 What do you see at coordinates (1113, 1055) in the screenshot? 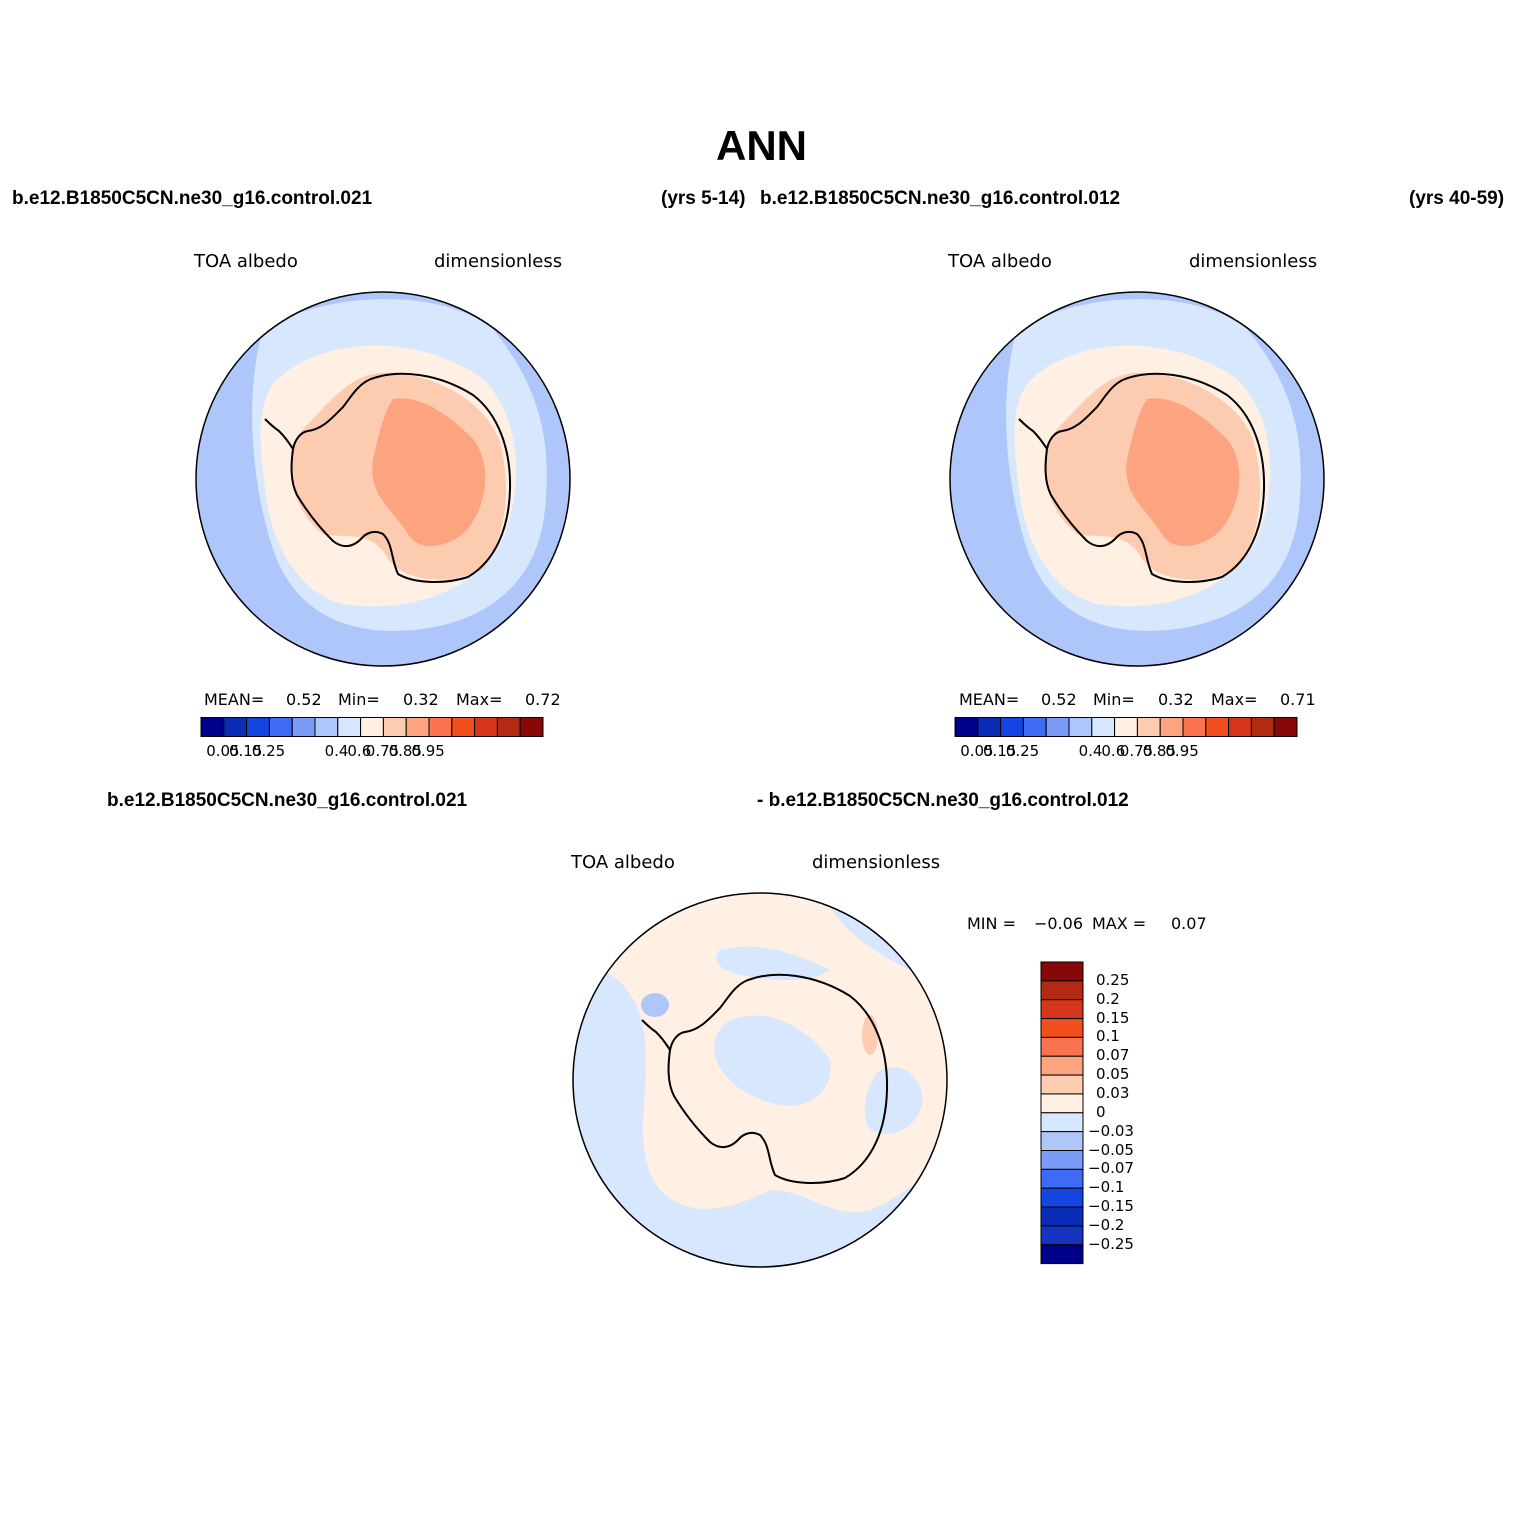
I see `colorbar-tick-label: 0.07` at bounding box center [1113, 1055].